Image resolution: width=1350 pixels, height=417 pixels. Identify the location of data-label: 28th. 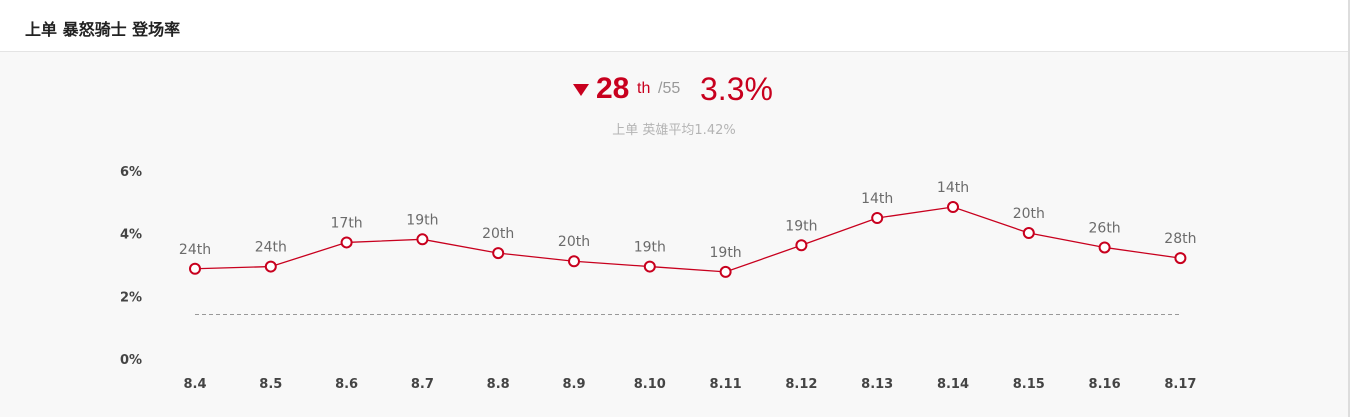
(1180, 239).